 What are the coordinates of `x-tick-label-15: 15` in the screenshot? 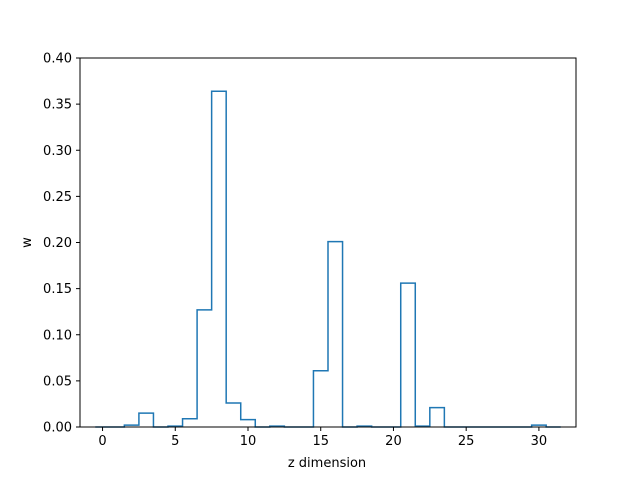 It's located at (320, 441).